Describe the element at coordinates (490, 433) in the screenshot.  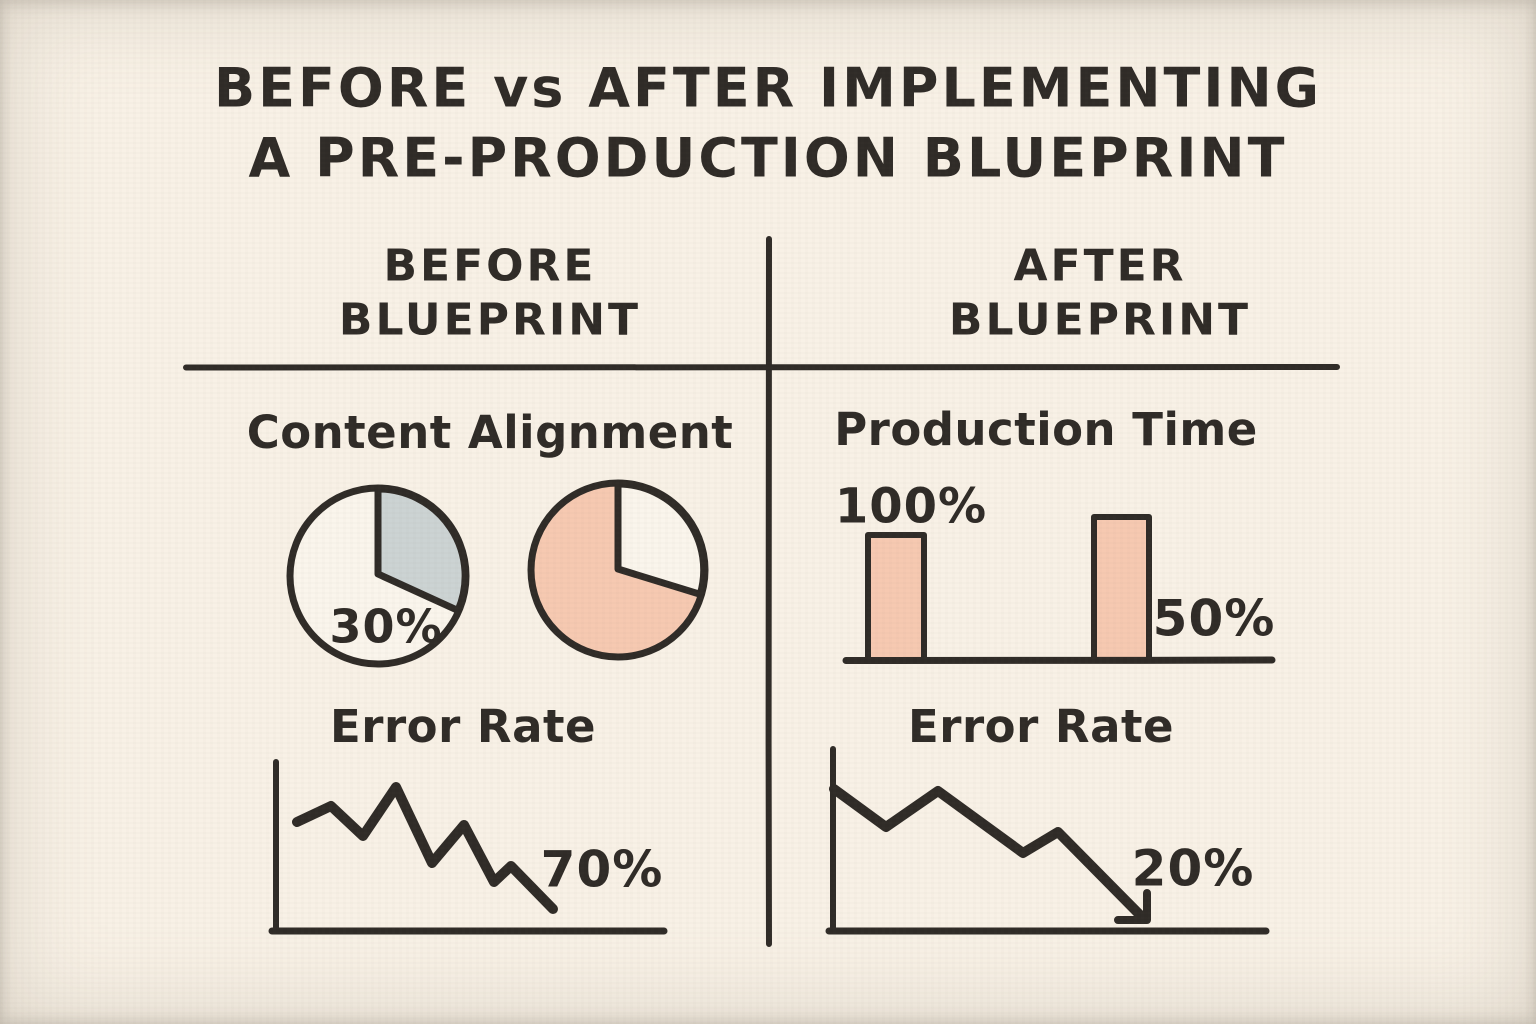
I see `content-alignment-heading: Content Alignment` at that location.